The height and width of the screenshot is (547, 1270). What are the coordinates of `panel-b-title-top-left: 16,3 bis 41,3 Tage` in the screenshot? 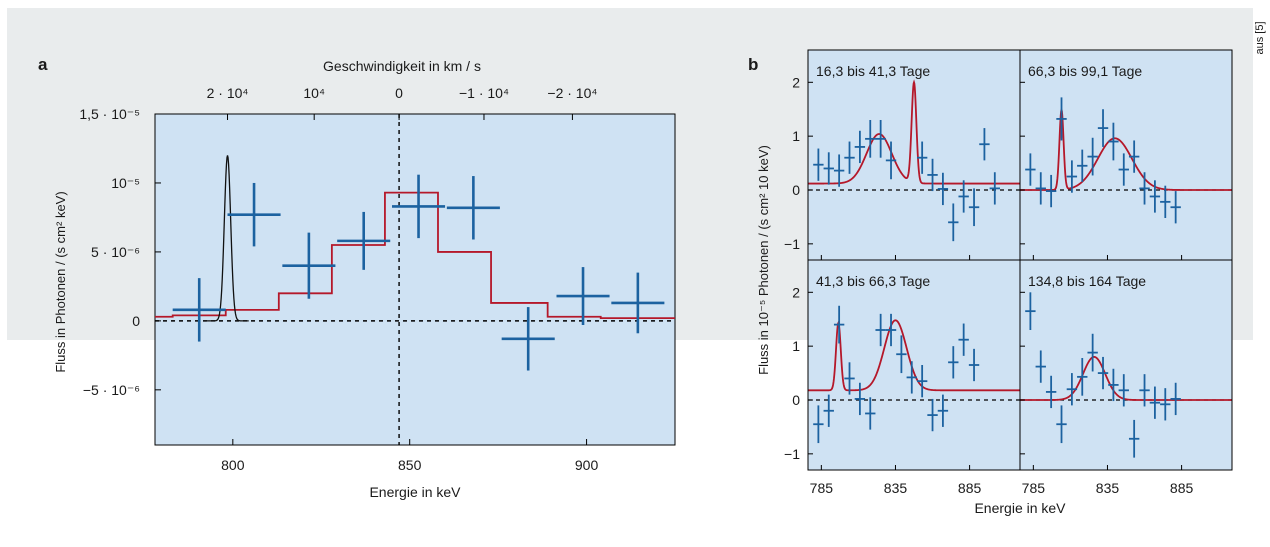 It's located at (873, 71).